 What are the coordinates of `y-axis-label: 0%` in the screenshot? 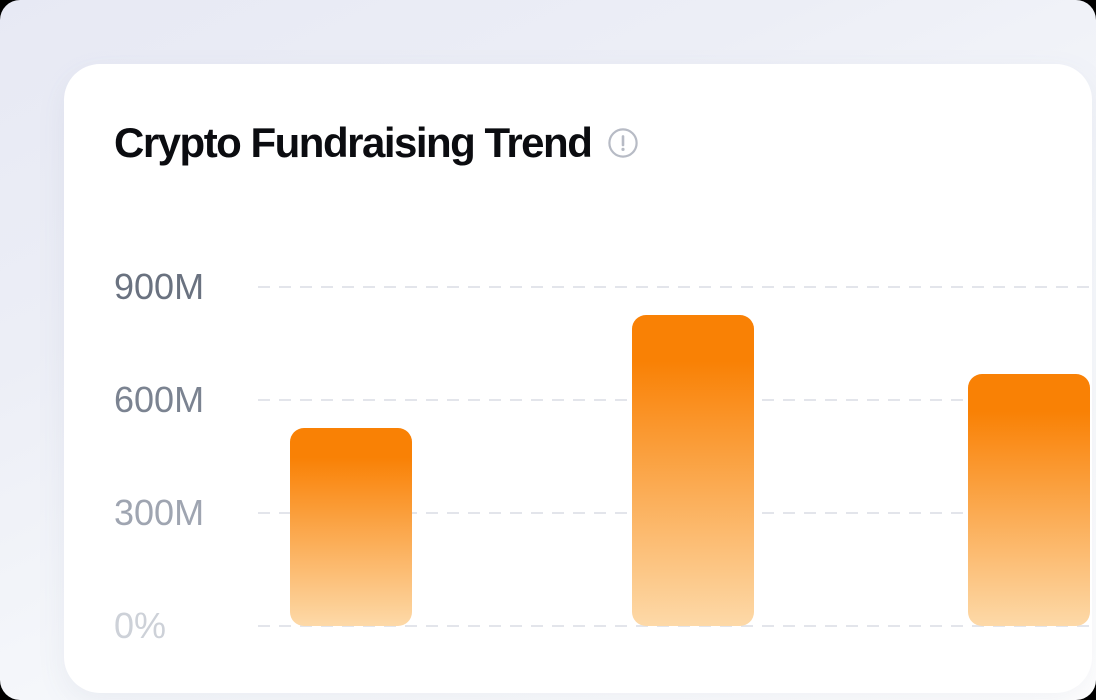 It's located at (140, 625).